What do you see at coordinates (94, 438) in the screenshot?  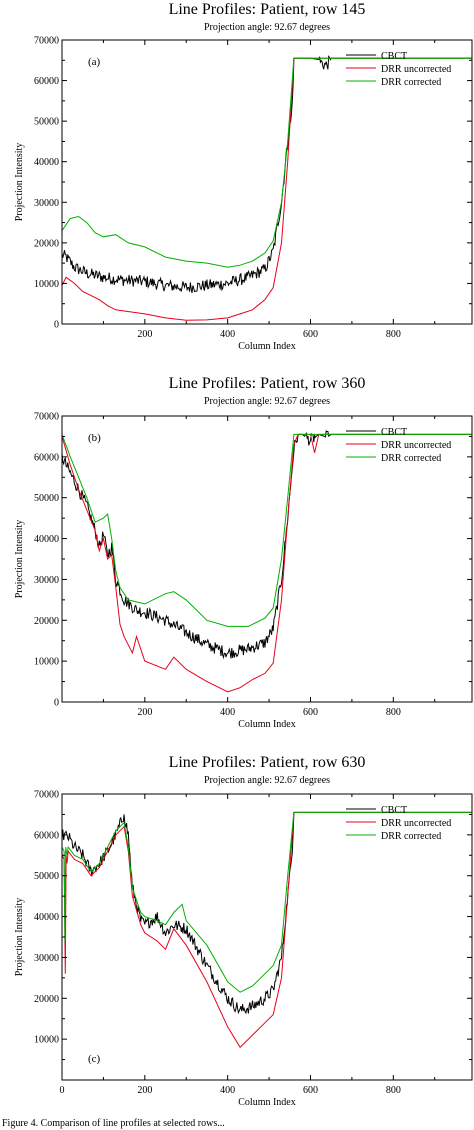 I see `panel-letter: (b)` at bounding box center [94, 438].